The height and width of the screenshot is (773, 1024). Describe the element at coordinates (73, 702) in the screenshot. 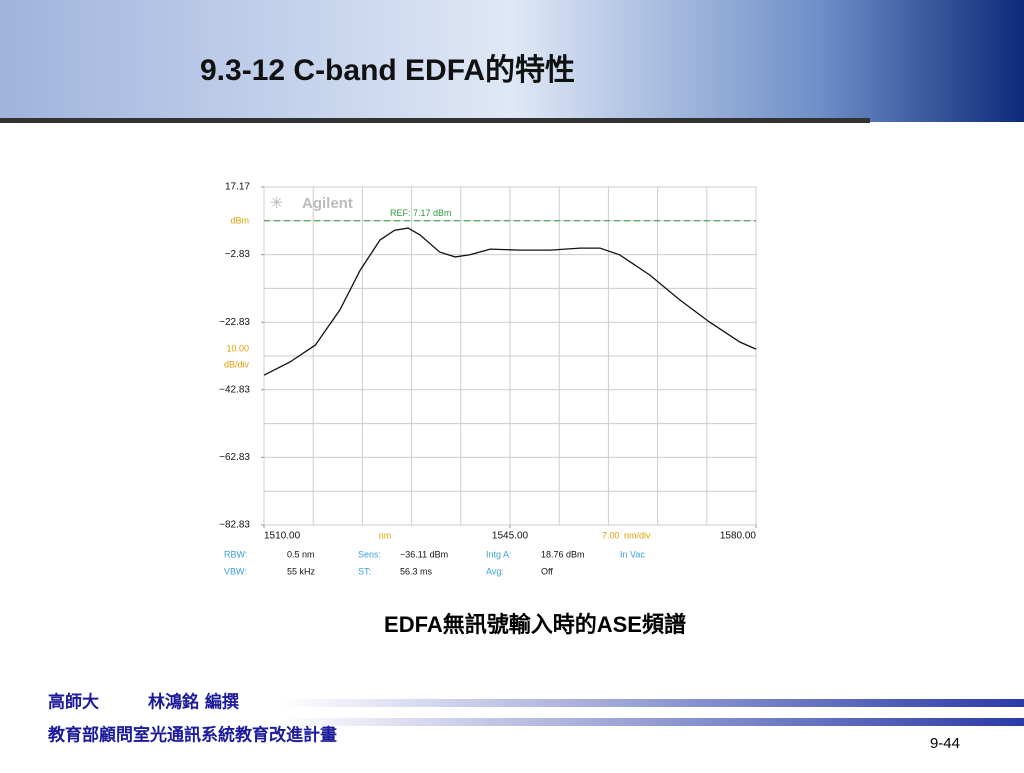

I see `footer-school: 高師大` at that location.